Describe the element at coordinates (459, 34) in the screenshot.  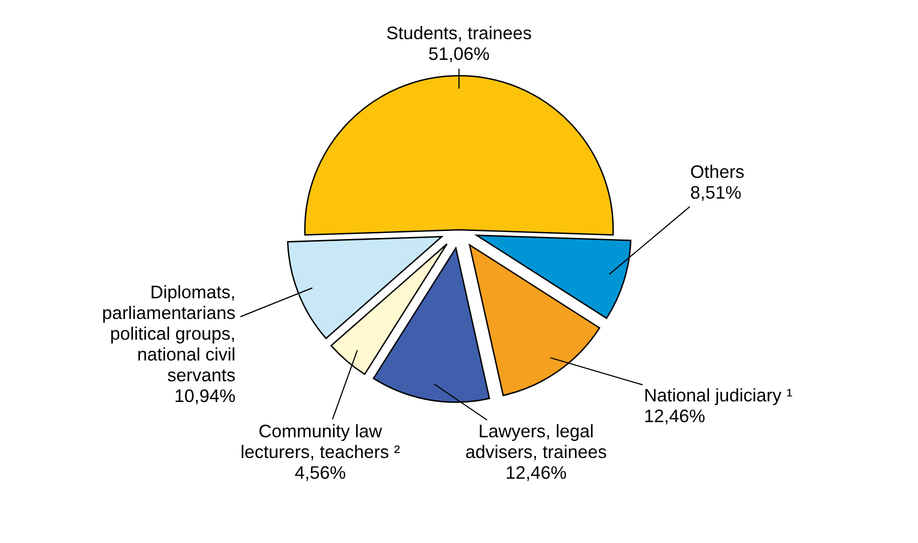
I see `slice-label: Students, trainees` at that location.